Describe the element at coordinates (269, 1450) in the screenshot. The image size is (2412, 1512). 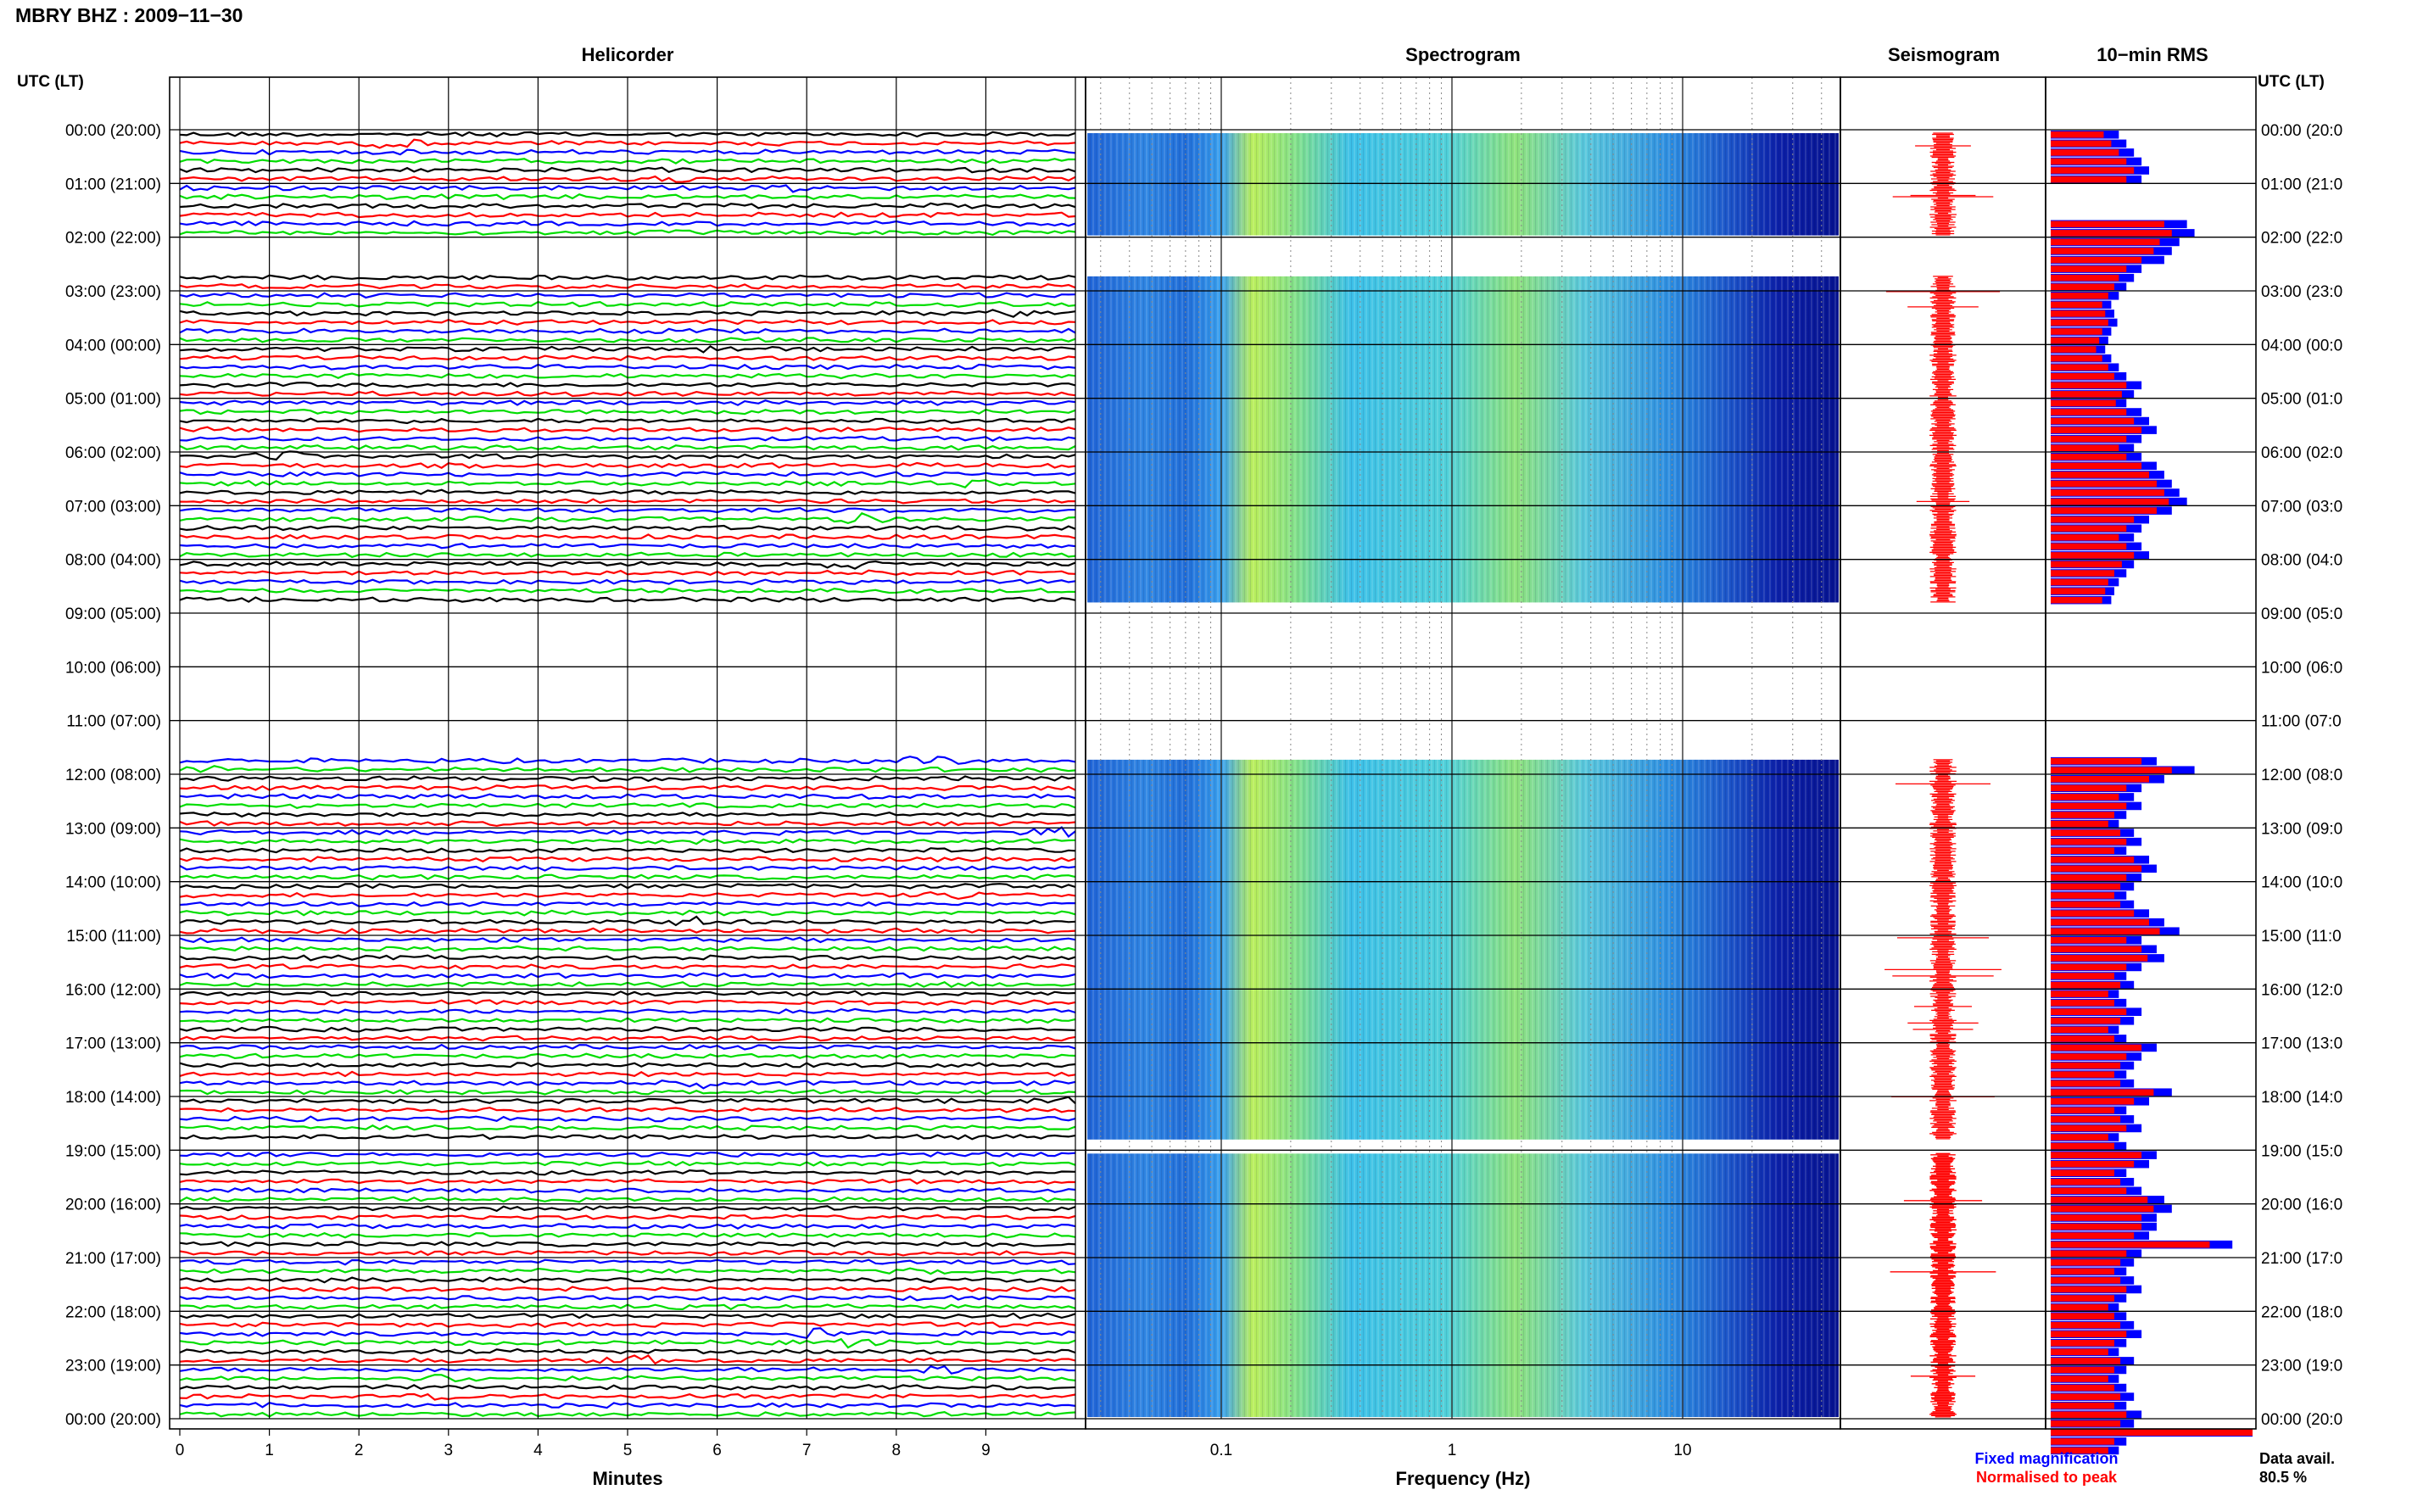
I see `minute-tick-label: 1` at that location.